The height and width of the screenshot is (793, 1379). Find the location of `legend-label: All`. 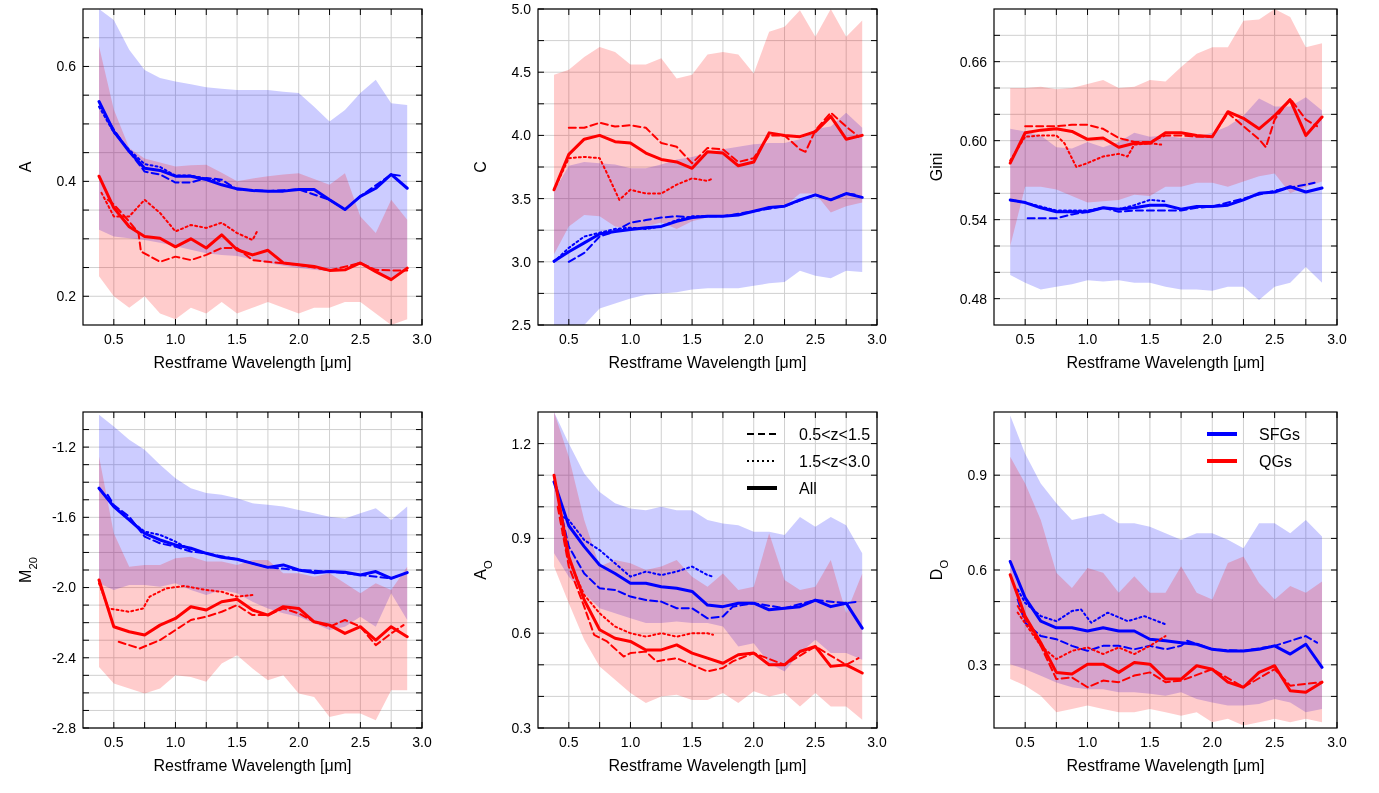

legend-label: All is located at coordinates (808, 488).